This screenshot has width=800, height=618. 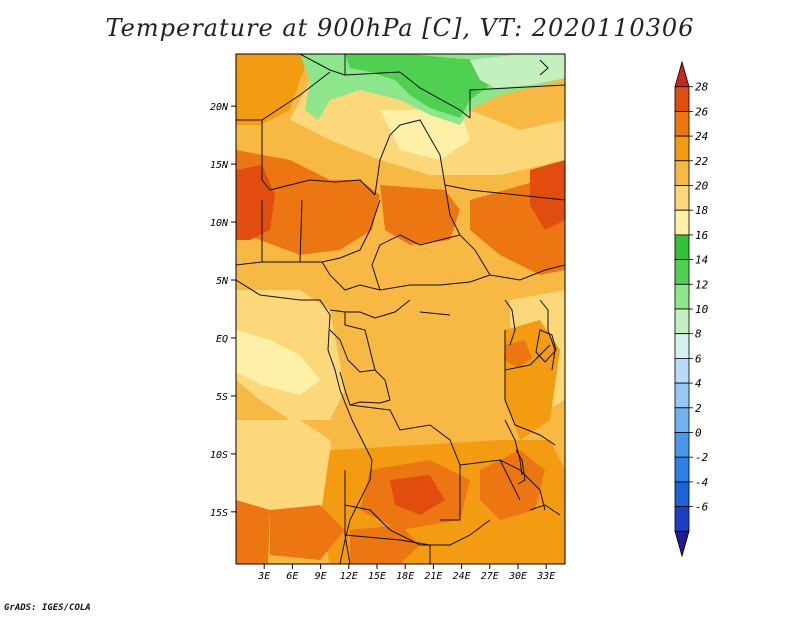 What do you see at coordinates (702, 186) in the screenshot?
I see `colorbar-label: 20` at bounding box center [702, 186].